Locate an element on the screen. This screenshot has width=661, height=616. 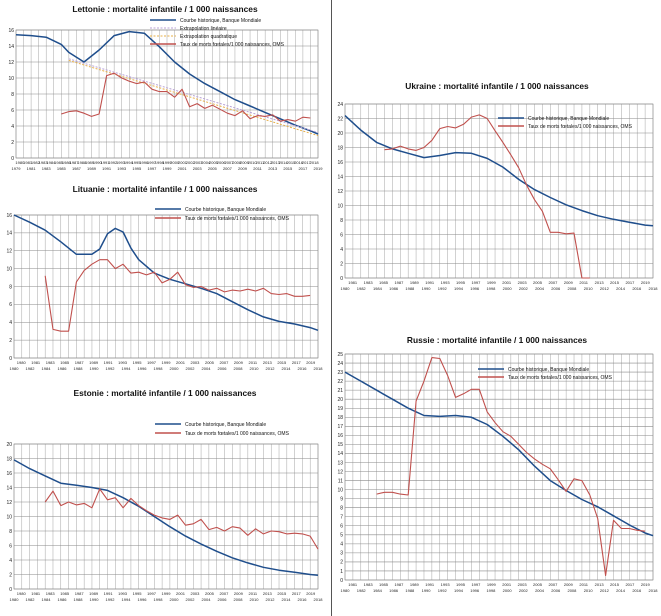
y-tick-label: 4 is located at coordinates (10, 561).